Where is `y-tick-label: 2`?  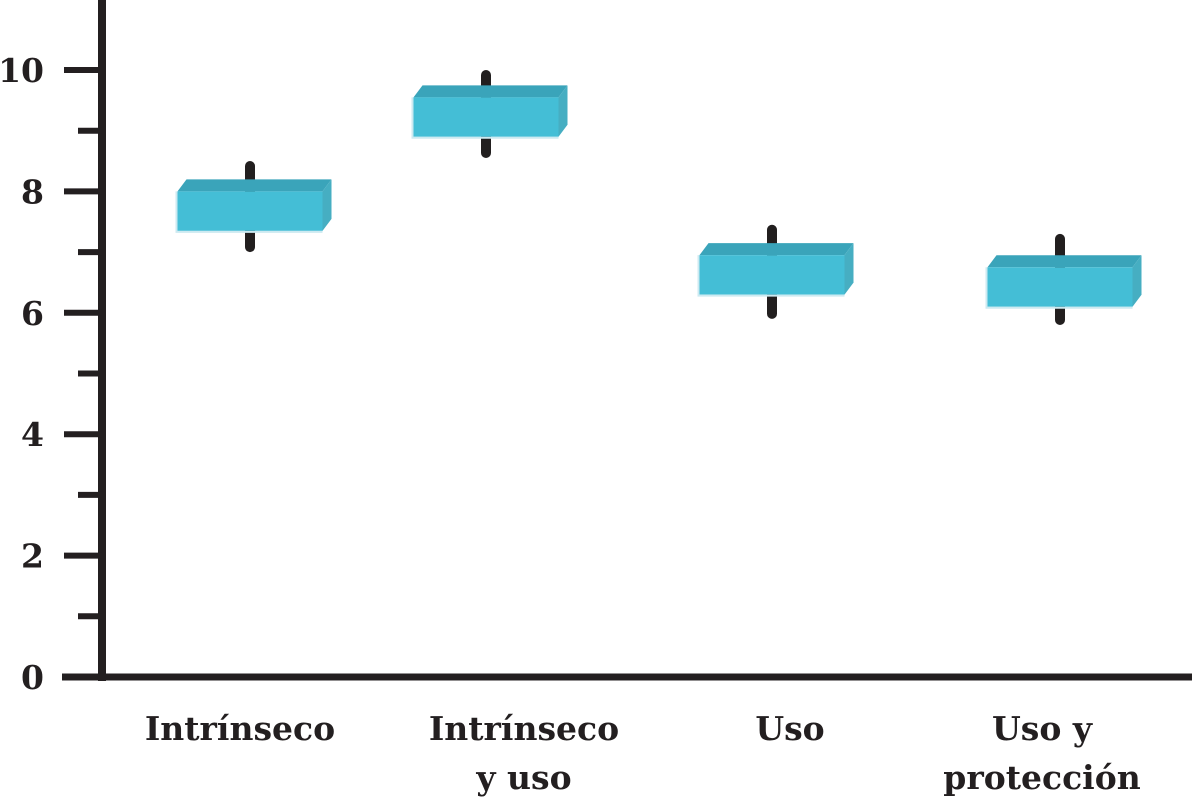
y-tick-label: 2 is located at coordinates (32, 556).